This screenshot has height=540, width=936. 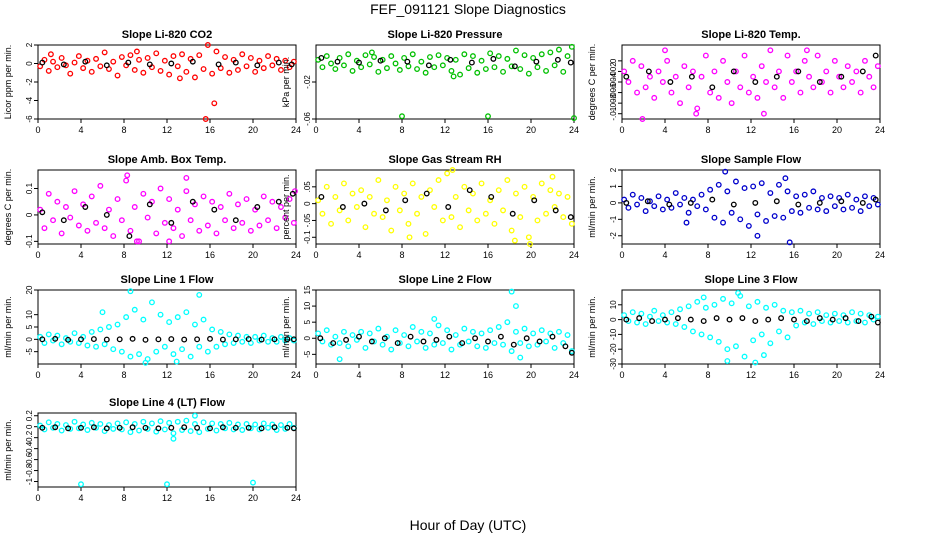 What do you see at coordinates (613, 219) in the screenshot?
I see `y-tick-label: -1` at bounding box center [613, 219].